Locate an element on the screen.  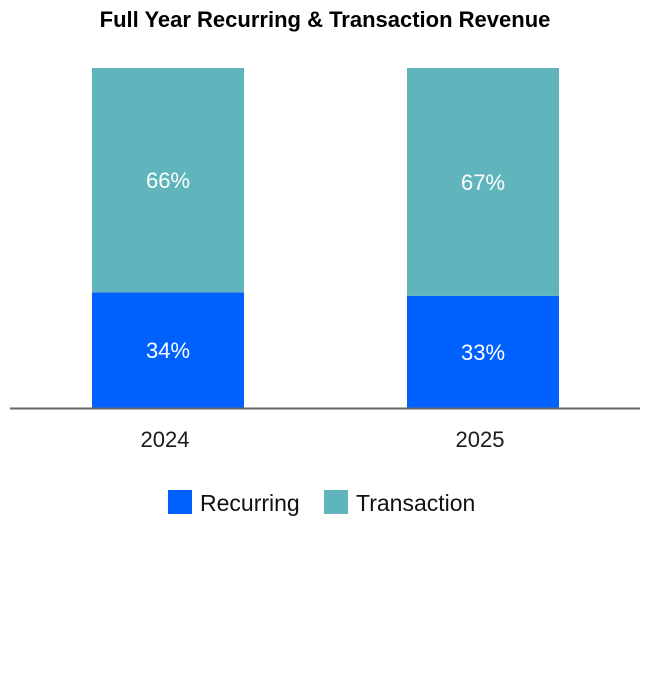
bar-transaction-2025 is located at coordinates (483, 182).